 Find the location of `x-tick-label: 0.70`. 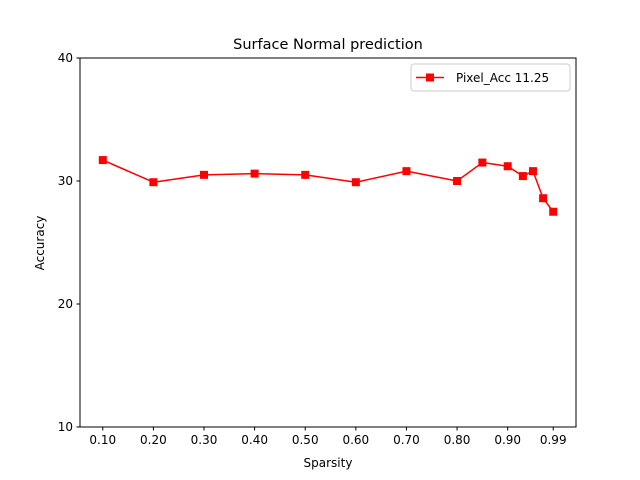

x-tick-label: 0.70 is located at coordinates (406, 440).